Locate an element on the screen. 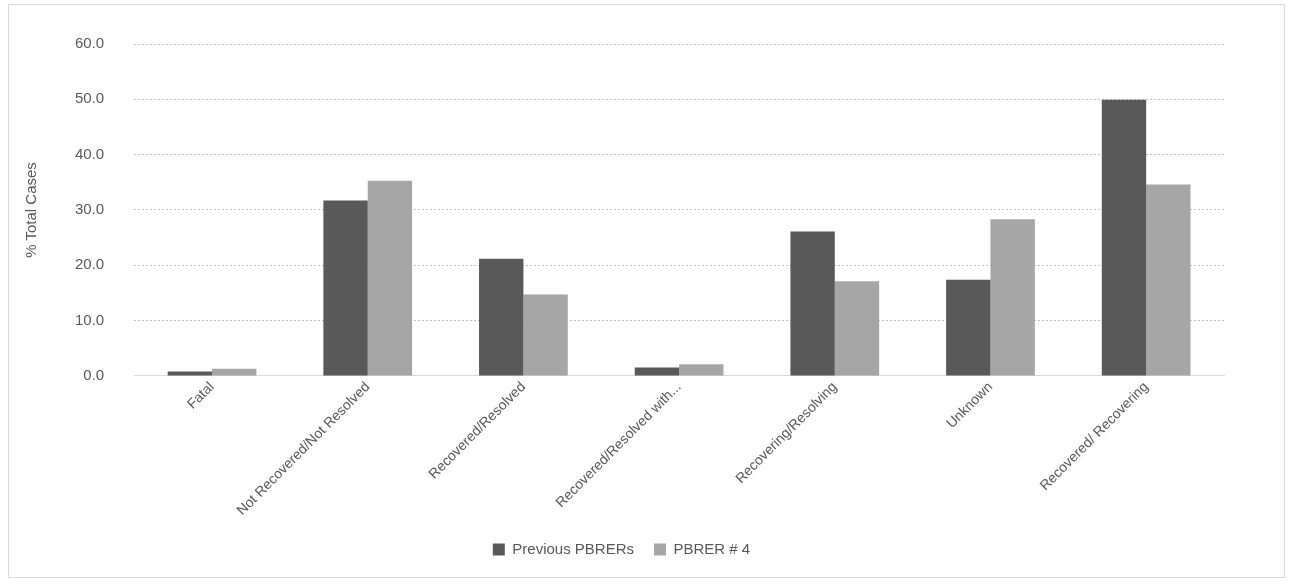 Image resolution: width=1289 pixels, height=580 pixels. y-tick-label: 10.0 is located at coordinates (89, 319).